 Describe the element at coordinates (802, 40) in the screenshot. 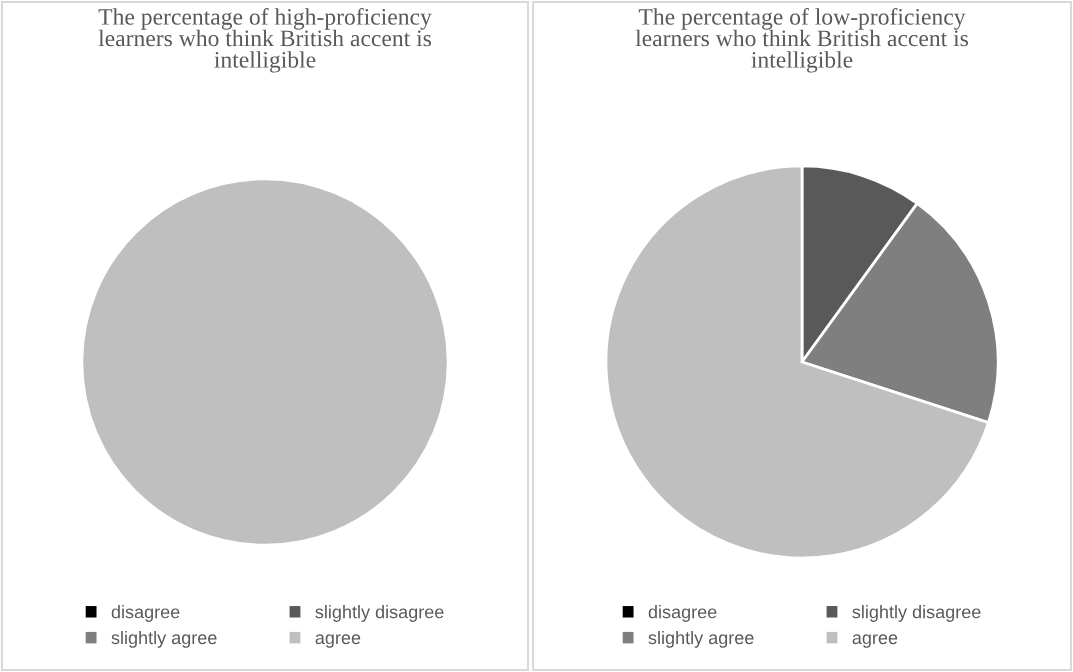

I see `chart-title: The percentage of low-proficiency learners who think British accent is intelligible` at that location.